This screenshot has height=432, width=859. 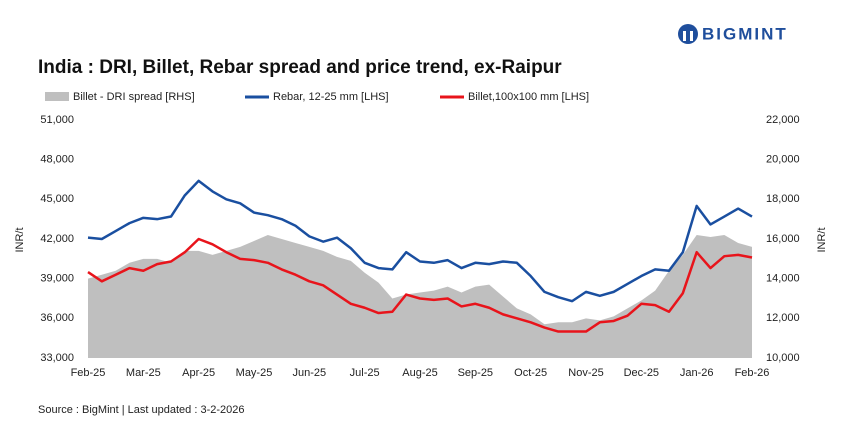 I want to click on x-tick-label: Jul-25, so click(x=365, y=373).